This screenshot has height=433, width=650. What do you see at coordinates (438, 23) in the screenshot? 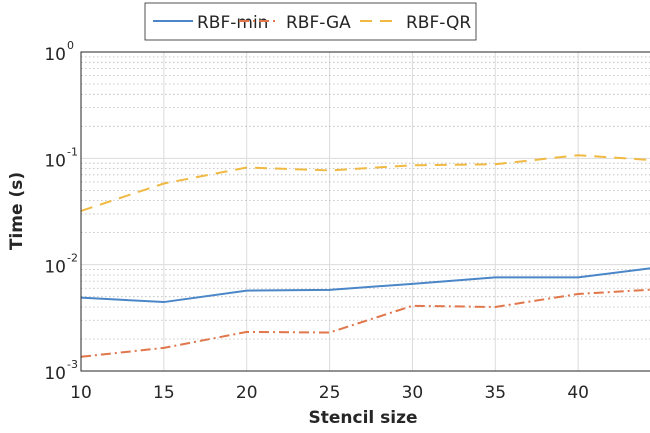
I see `legend-label-rbf-qr: RBF-QR` at bounding box center [438, 23].